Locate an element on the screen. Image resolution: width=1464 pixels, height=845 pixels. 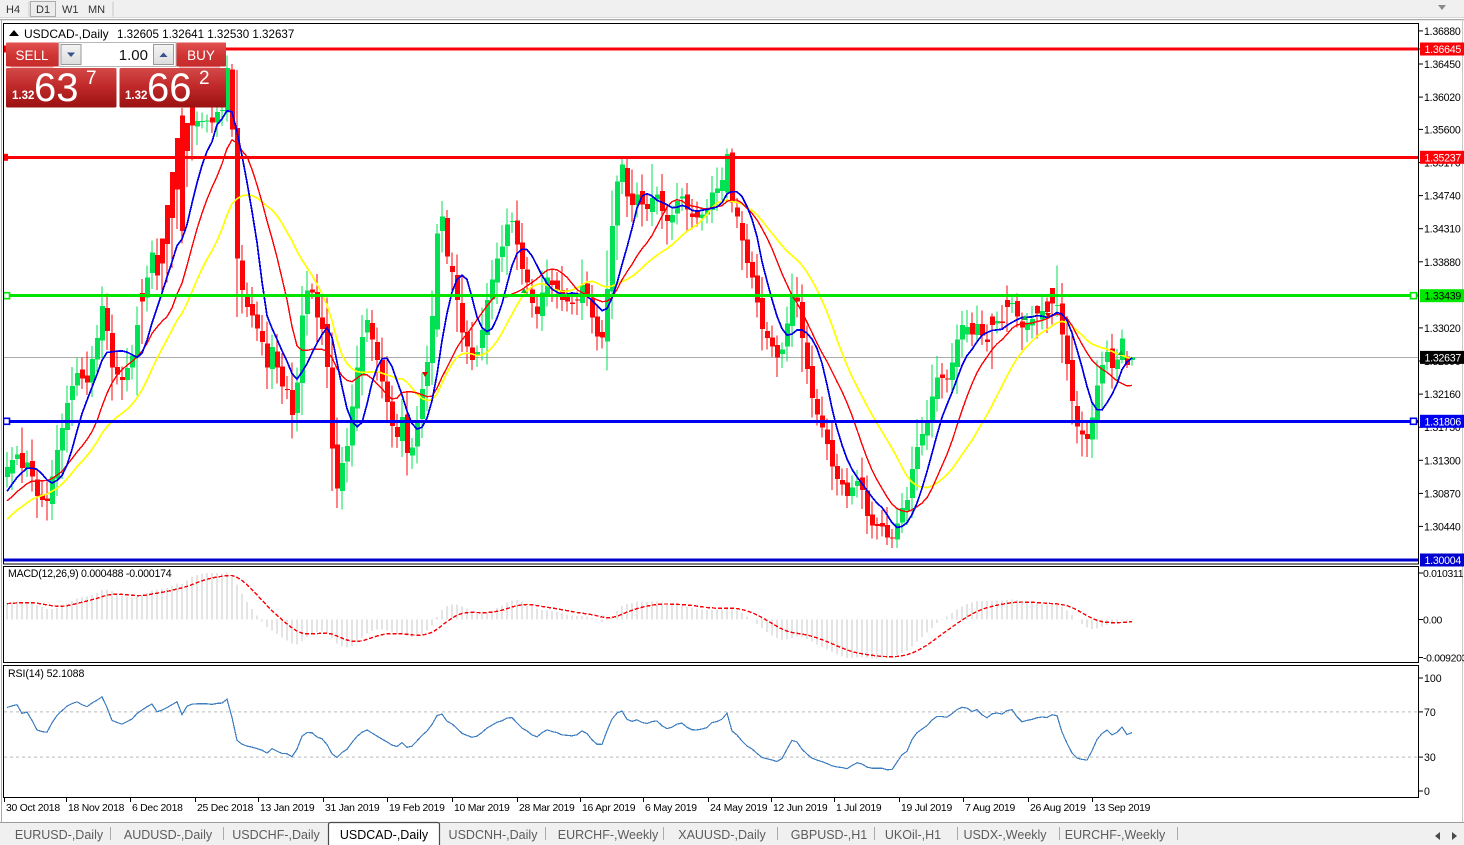
svg-text: GBPUSD-,H1 is located at coordinates (829, 835).